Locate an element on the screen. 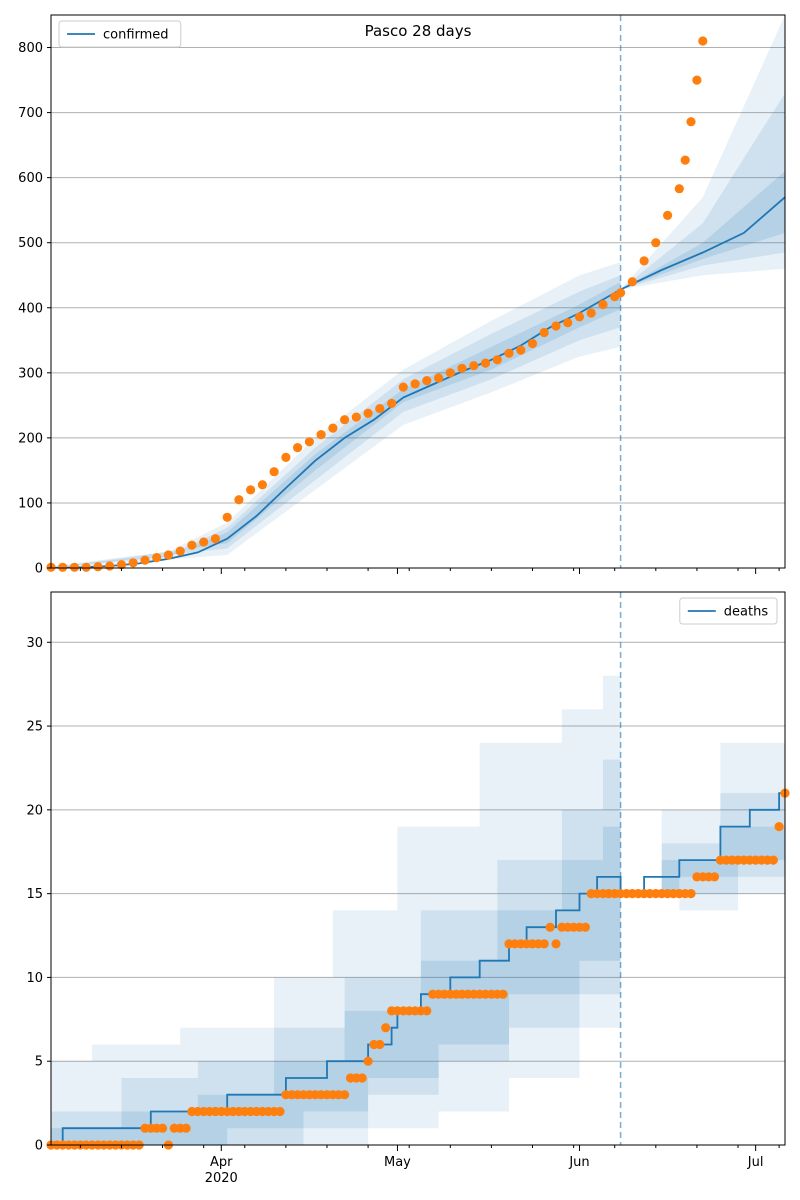  y-axis: 0 100 200 300 400 500 600 700 800 is located at coordinates (34, 309).